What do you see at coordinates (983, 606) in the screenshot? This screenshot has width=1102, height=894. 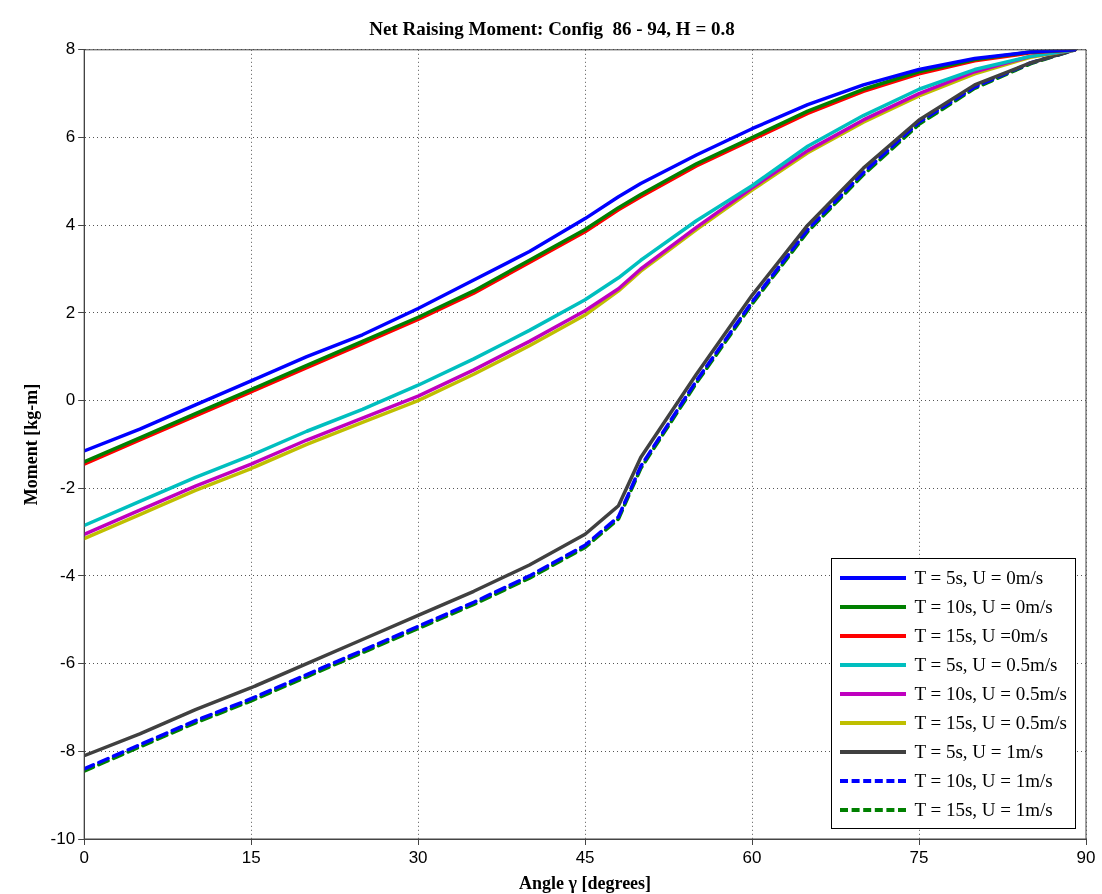 I see `legend-label: T = 10s, U = 0m/s` at bounding box center [983, 606].